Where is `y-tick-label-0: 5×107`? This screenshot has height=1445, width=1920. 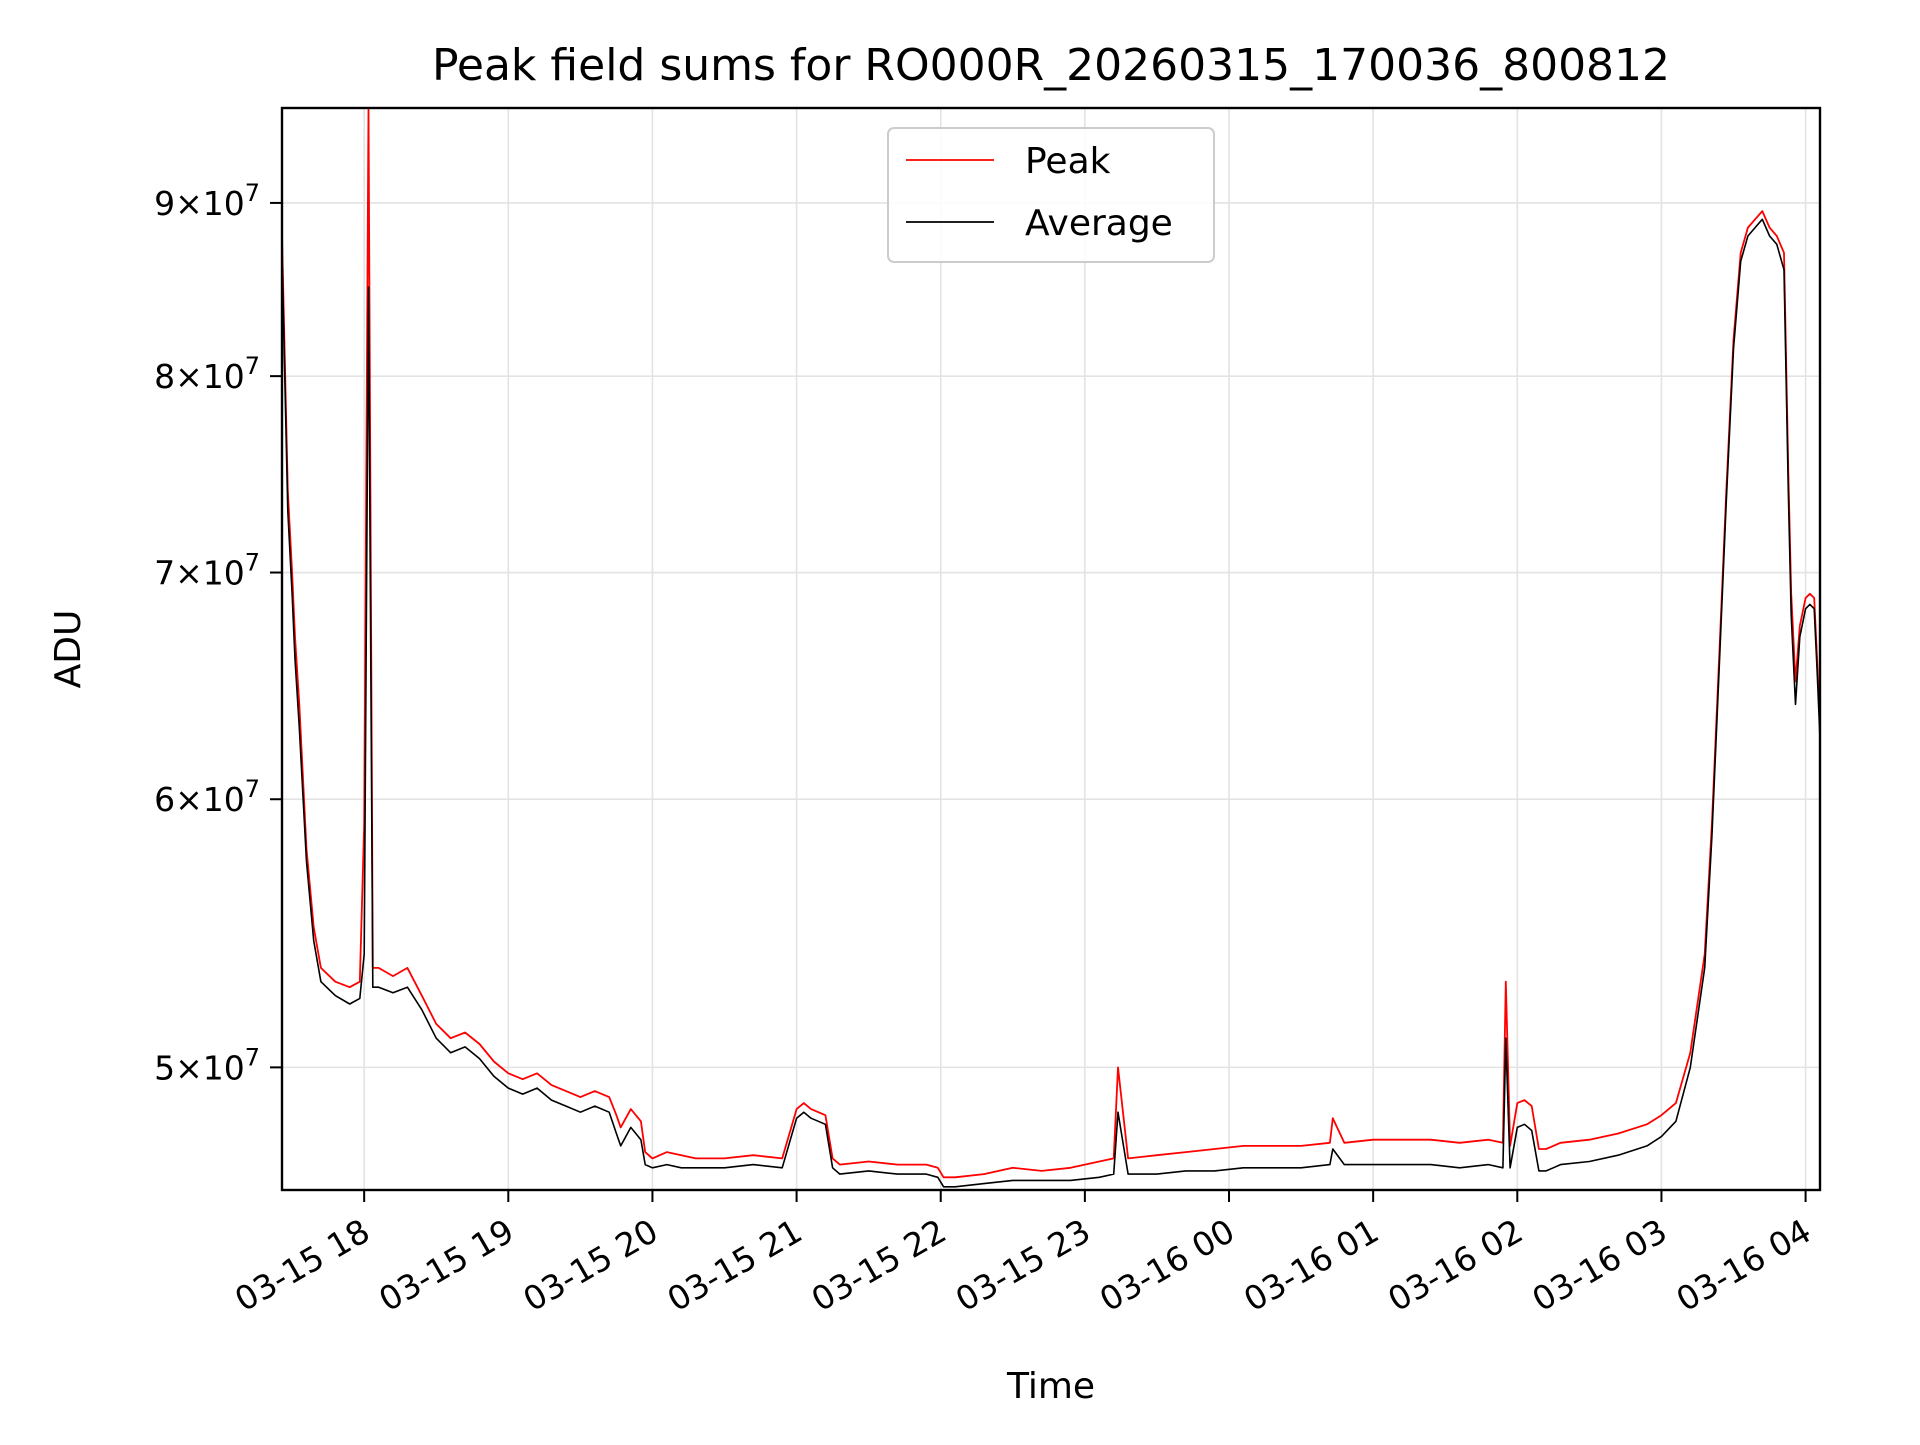 y-tick-label-0: 5×107 is located at coordinates (207, 1065).